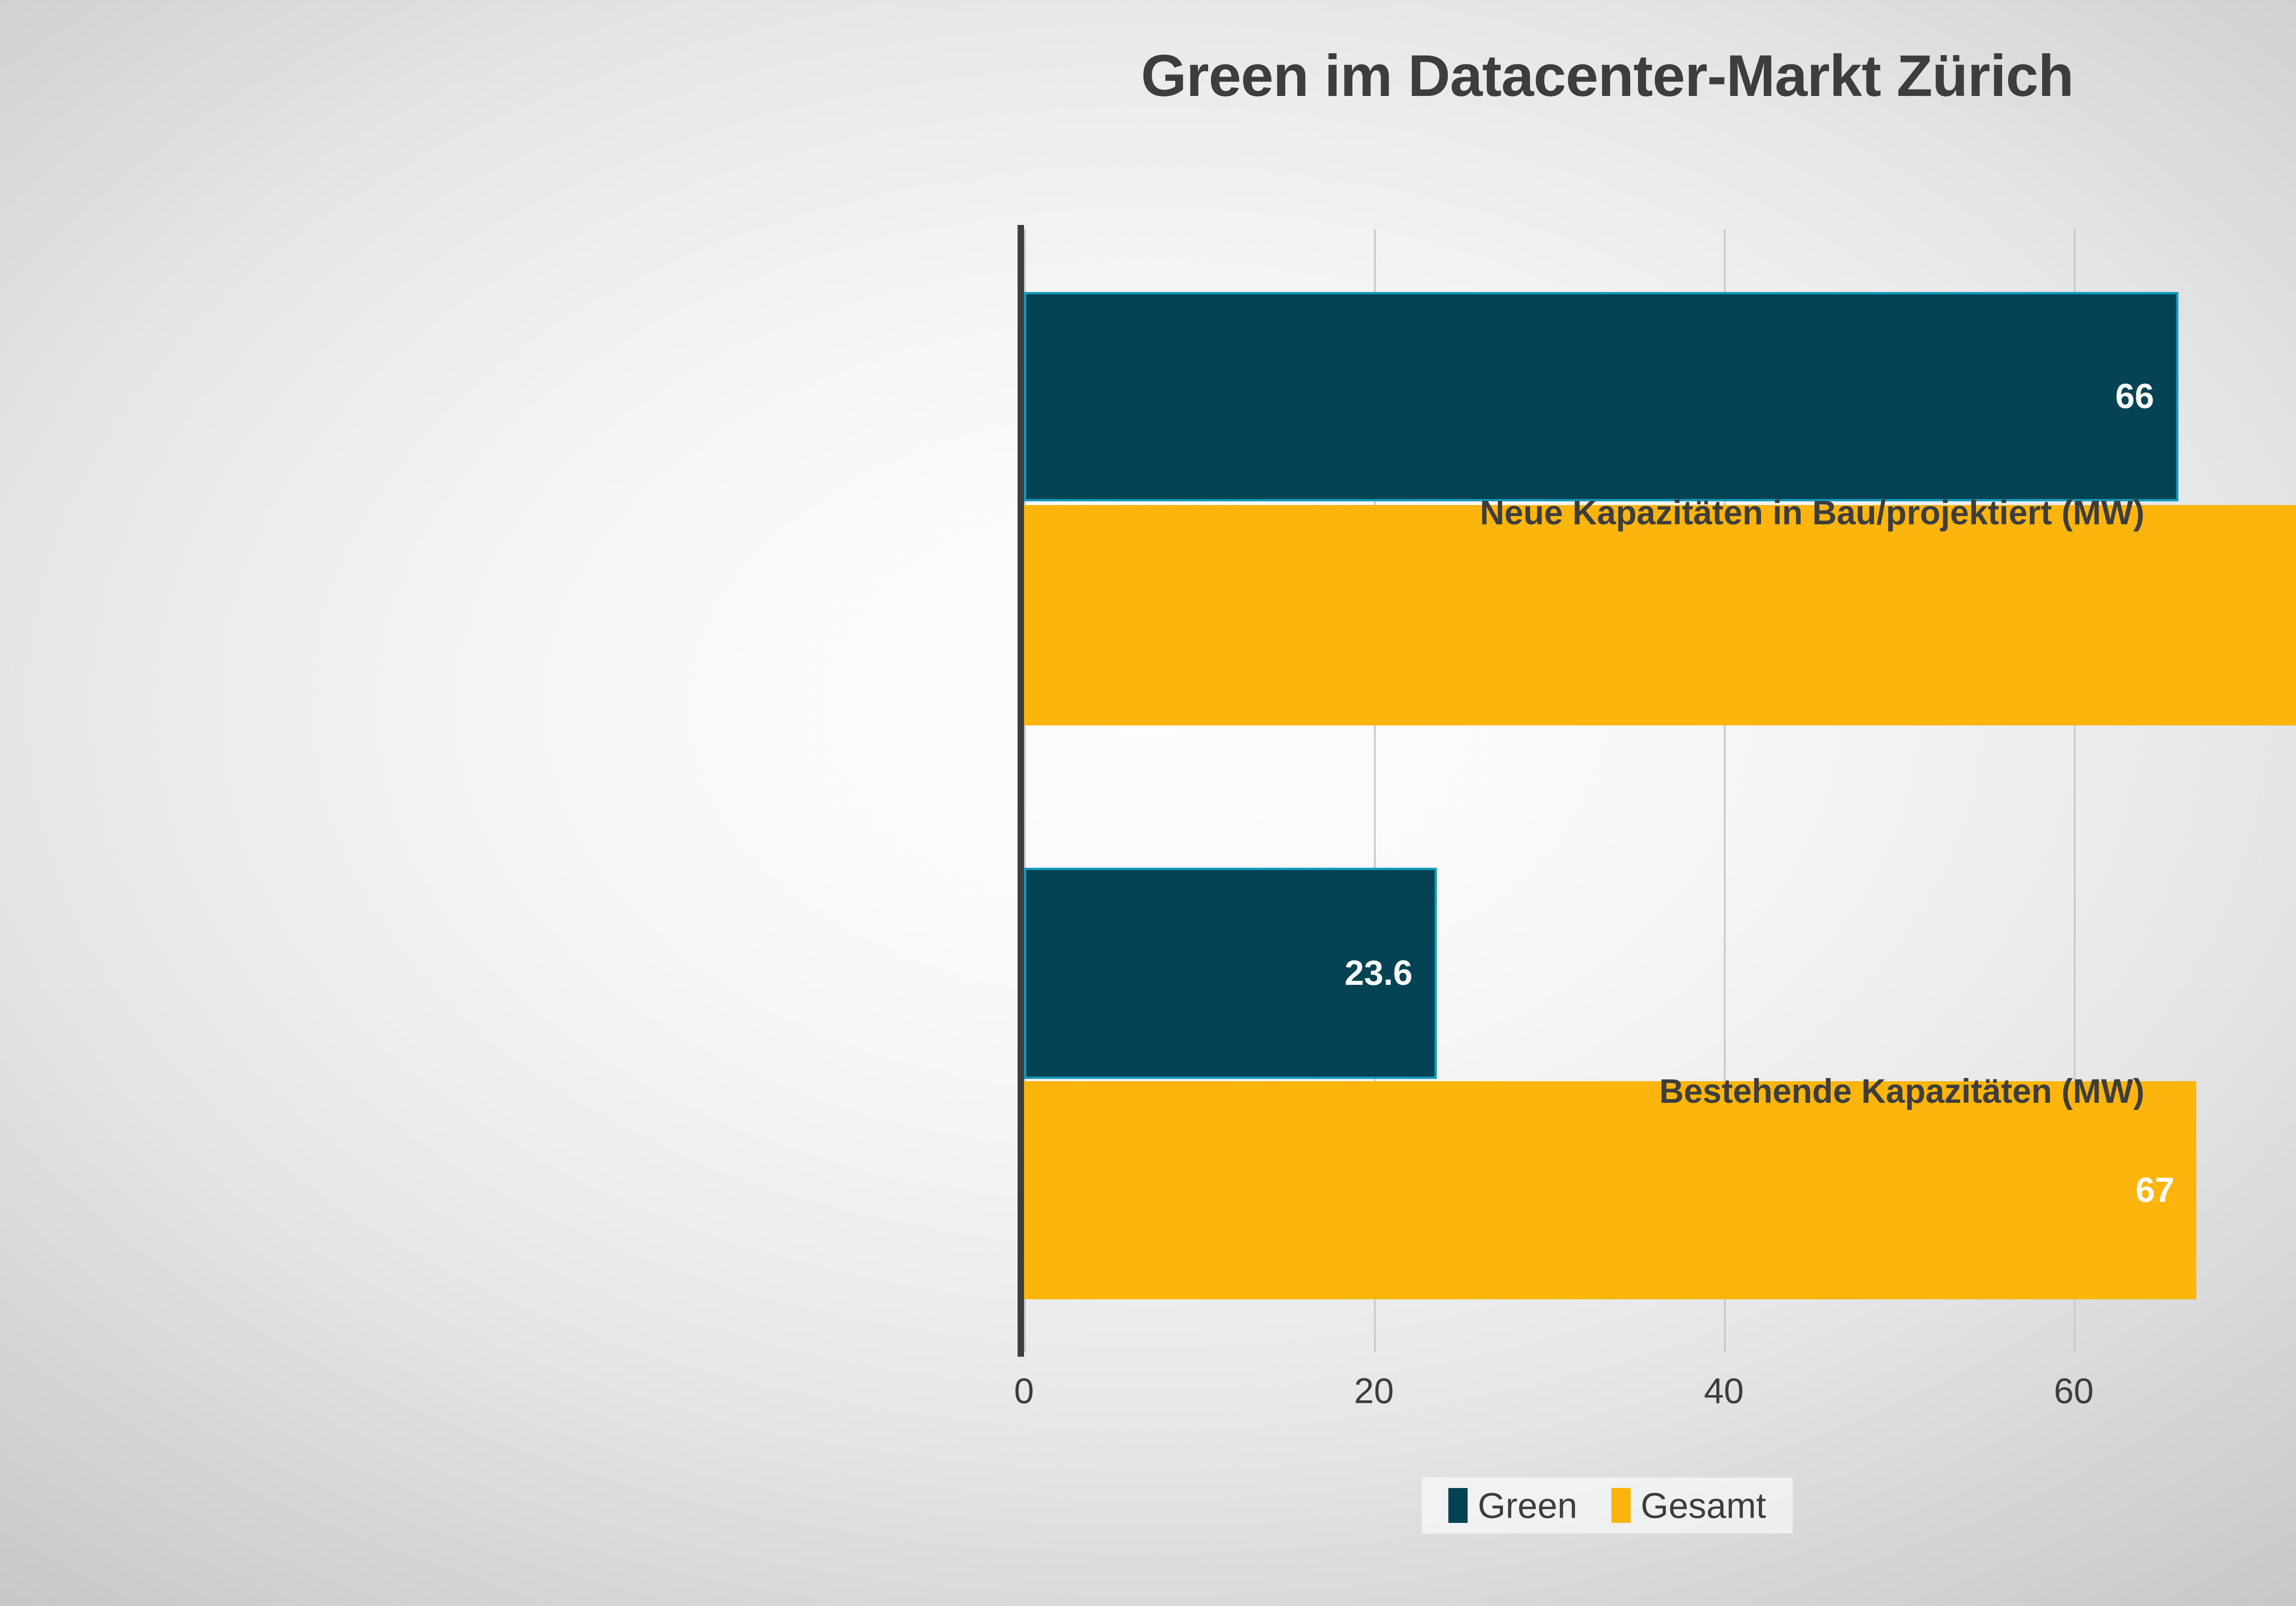  Describe the element at coordinates (1607, 76) in the screenshot. I see `chart-title: Green im Datacenter-Markt Zürich` at that location.